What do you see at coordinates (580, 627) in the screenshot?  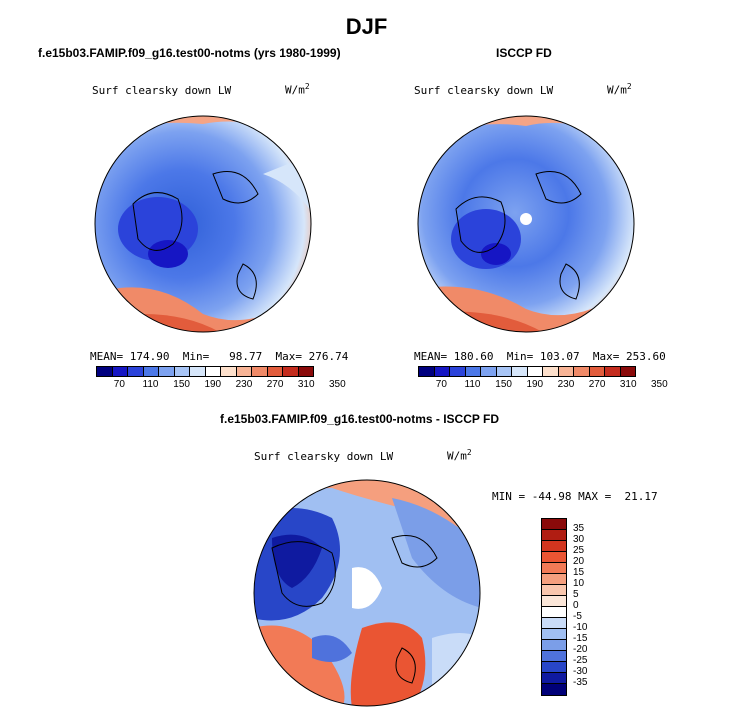 I see `colorbar-tick-label: -10` at bounding box center [580, 627].